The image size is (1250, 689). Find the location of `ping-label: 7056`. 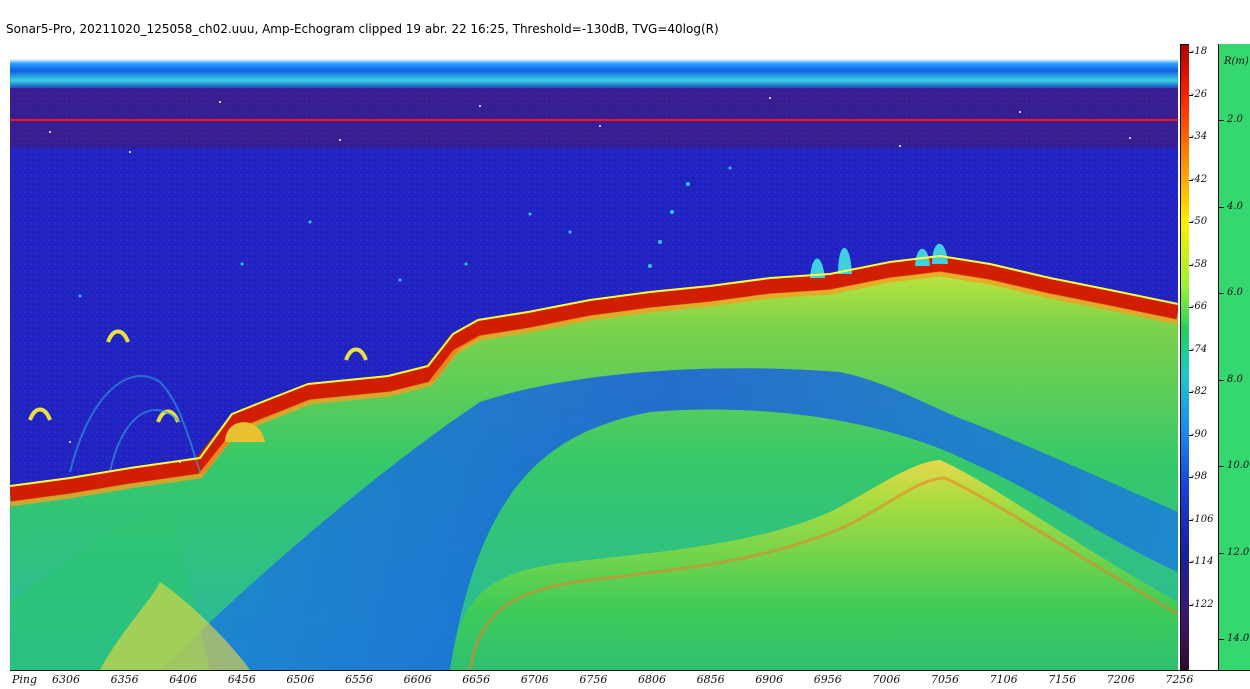

ping-label: 7056 is located at coordinates (945, 679).